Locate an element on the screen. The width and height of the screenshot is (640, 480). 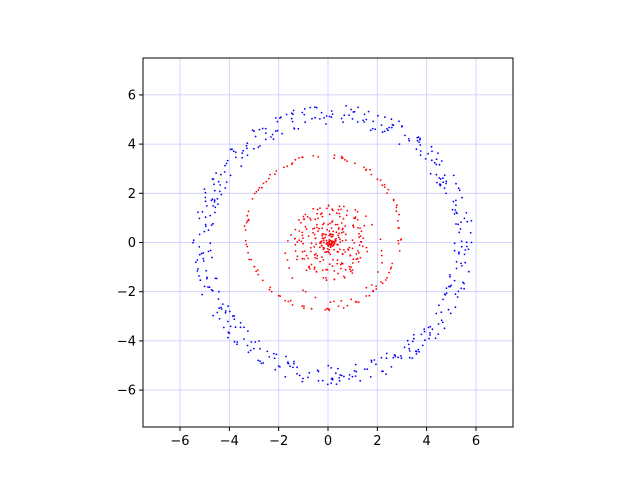
y-tick-label: 0 is located at coordinates (132, 243).